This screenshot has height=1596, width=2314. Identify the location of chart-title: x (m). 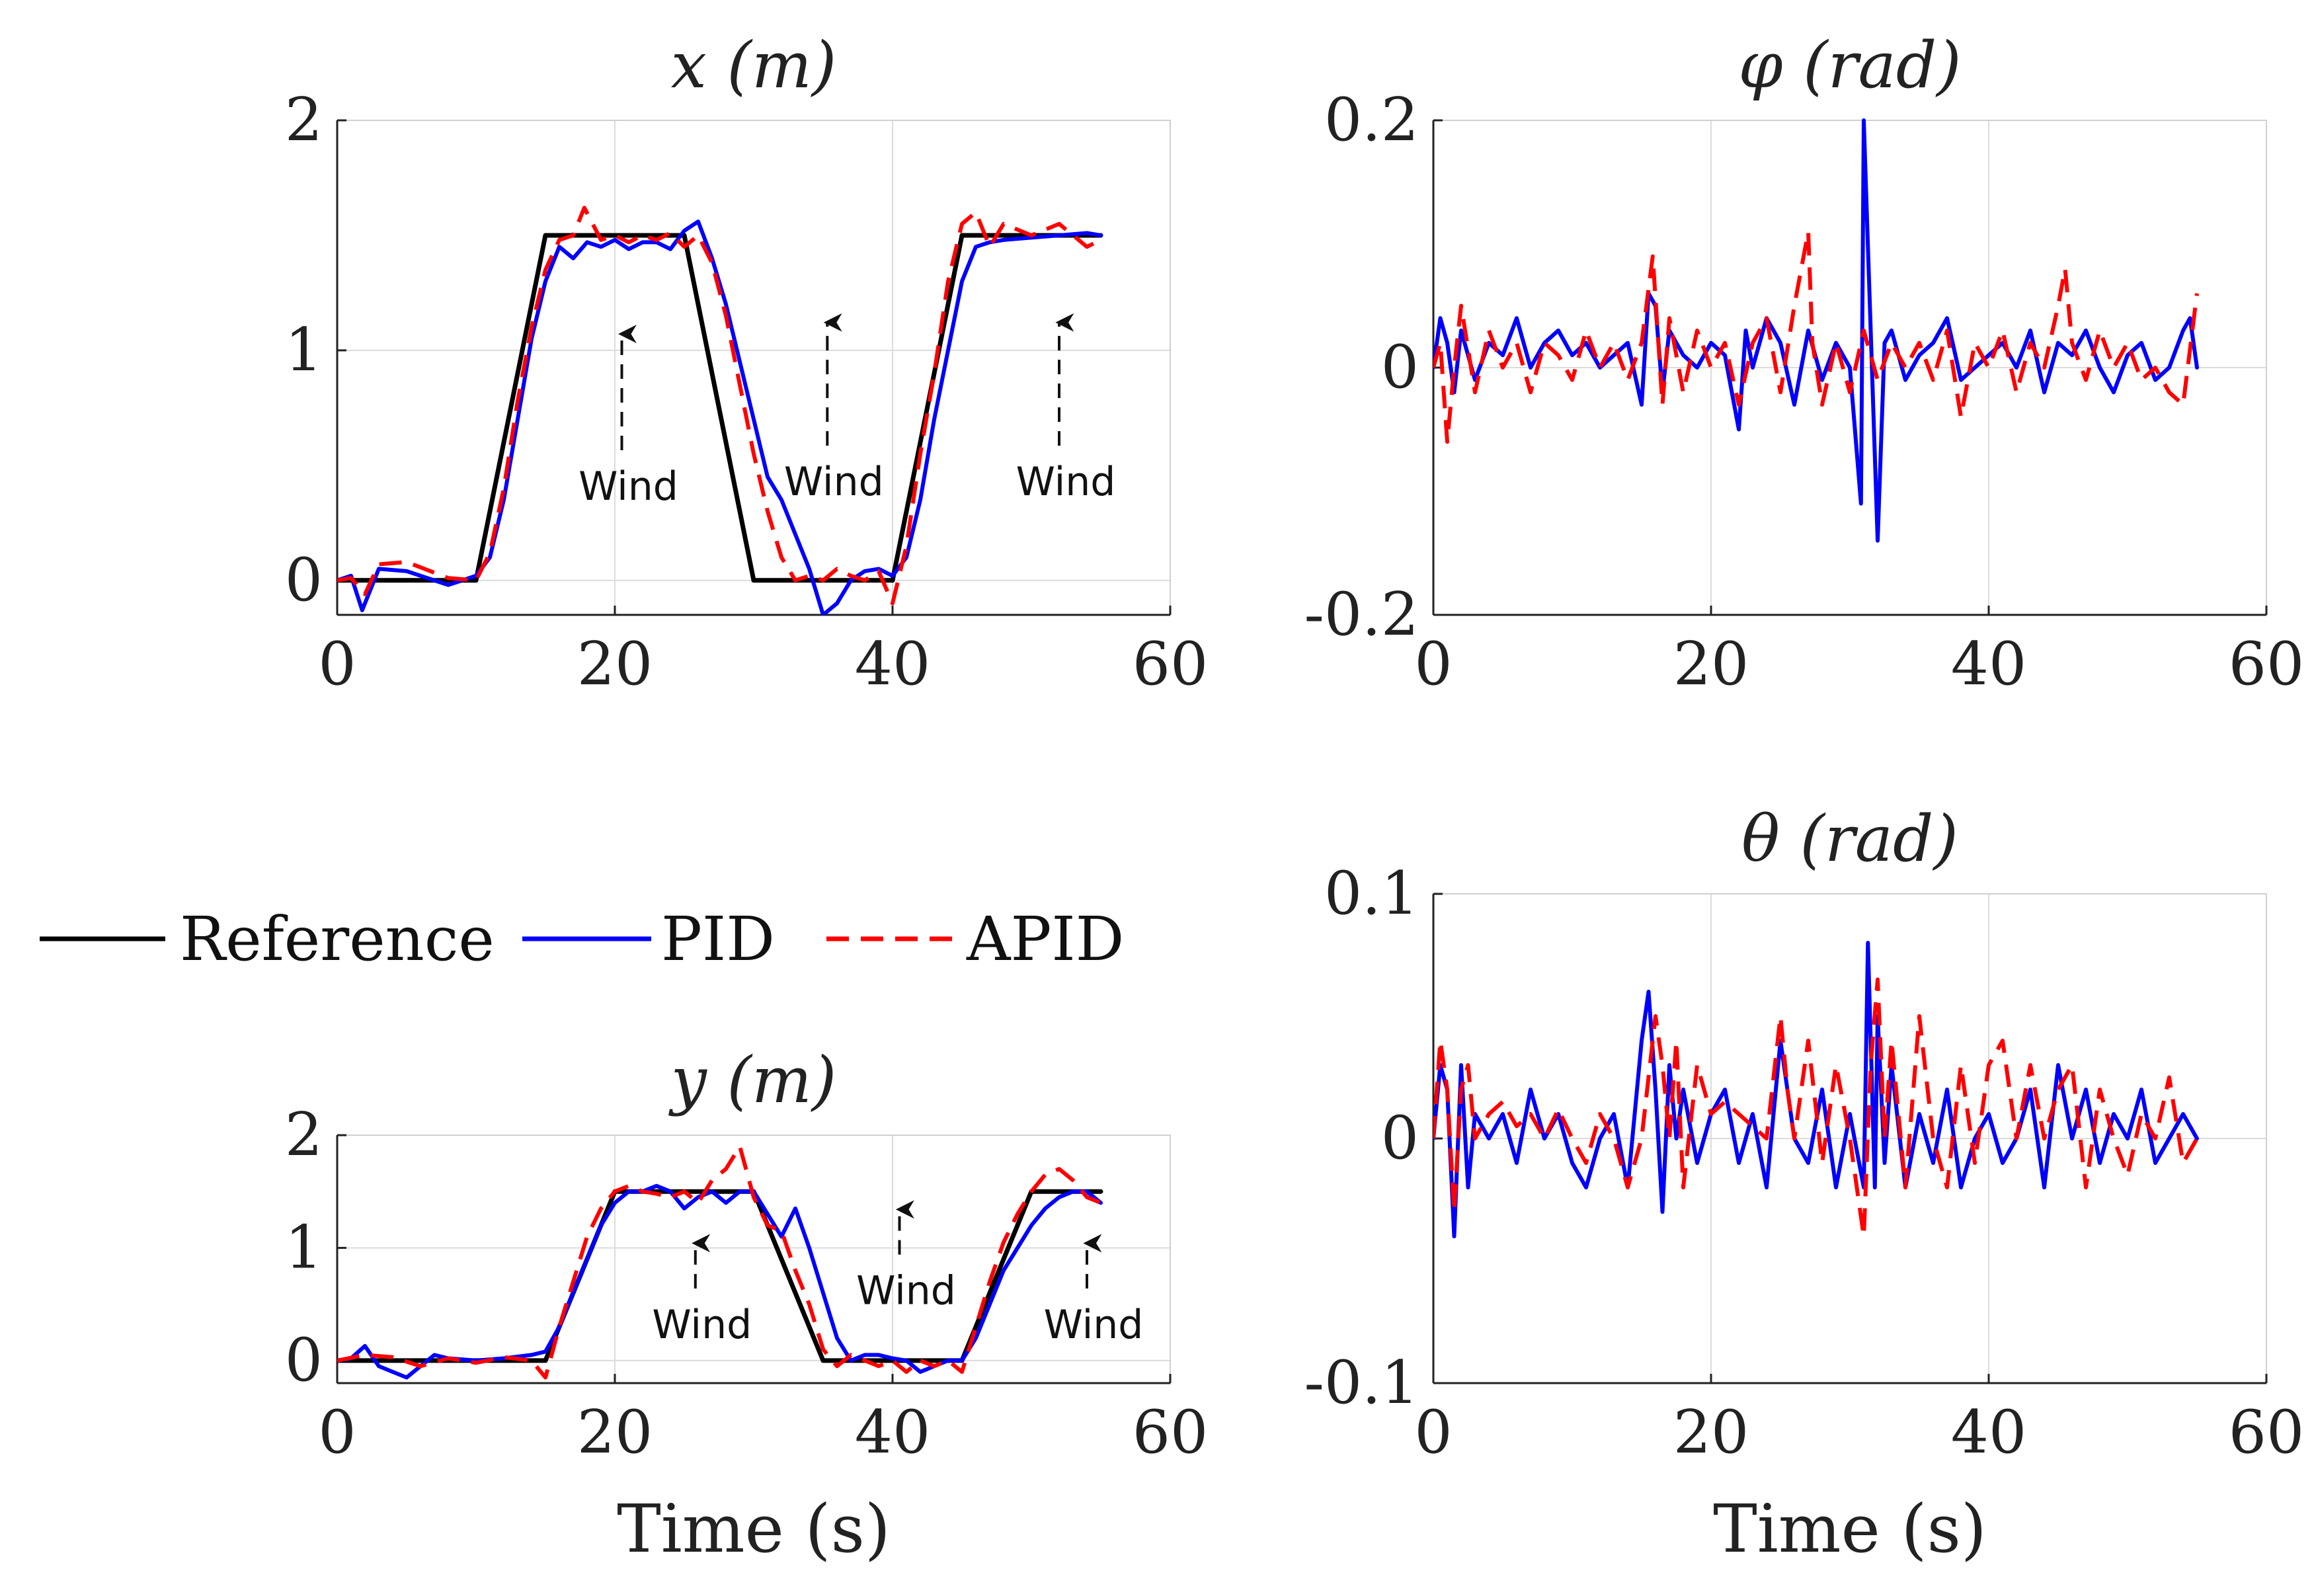
(754, 65).